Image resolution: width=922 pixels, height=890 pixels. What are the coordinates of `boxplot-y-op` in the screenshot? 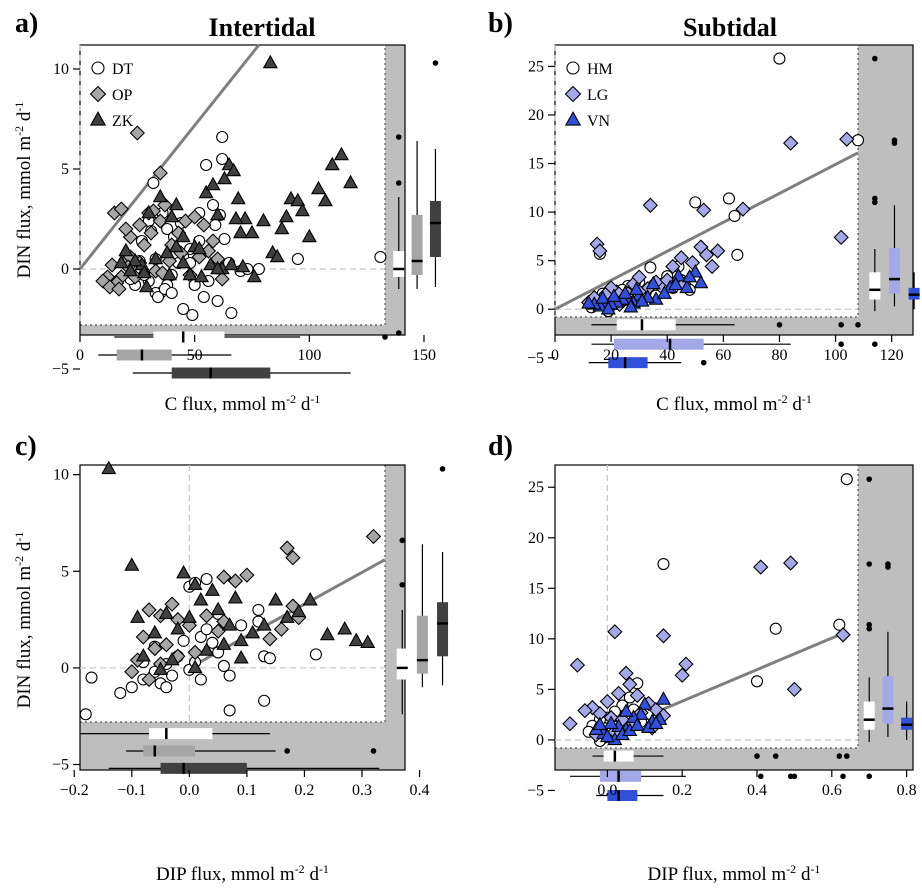 It's located at (417, 215).